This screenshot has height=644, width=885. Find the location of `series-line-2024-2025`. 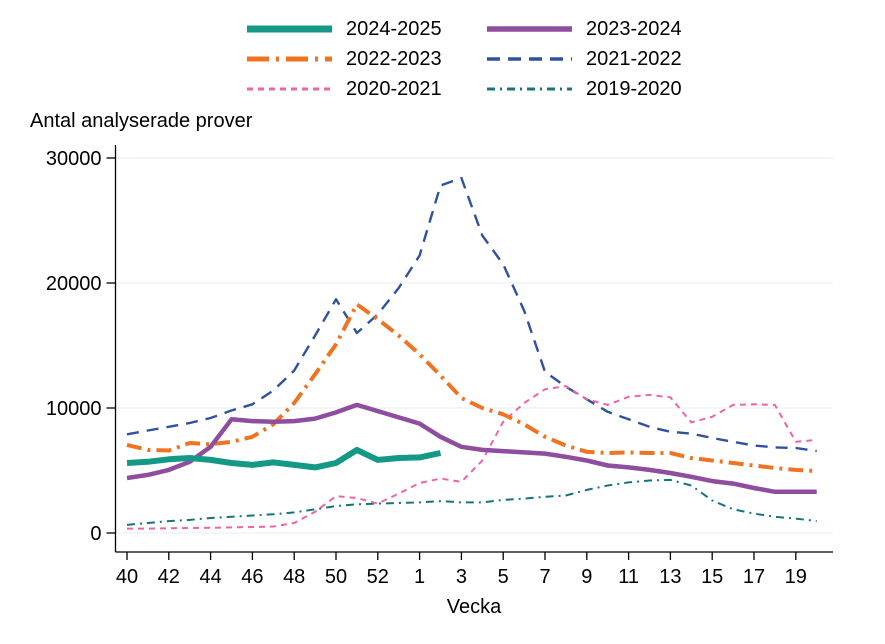

series-line-2024-2025 is located at coordinates (284, 458).